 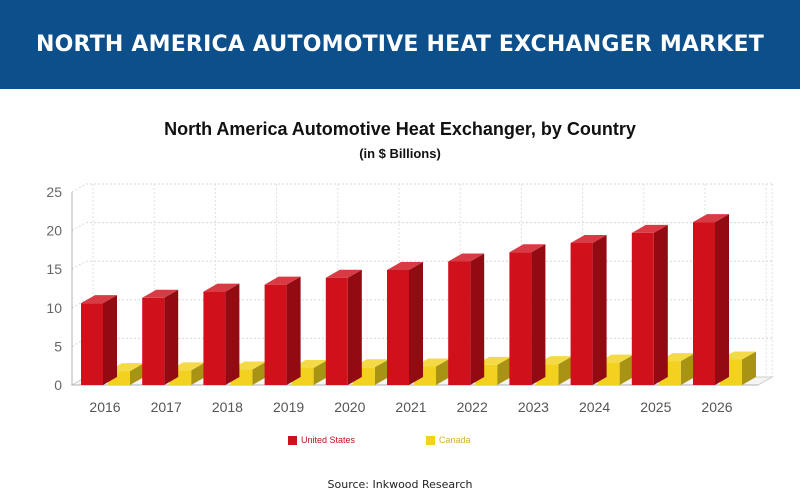 I want to click on bar-united-states-2025-top, so click(x=649, y=228).